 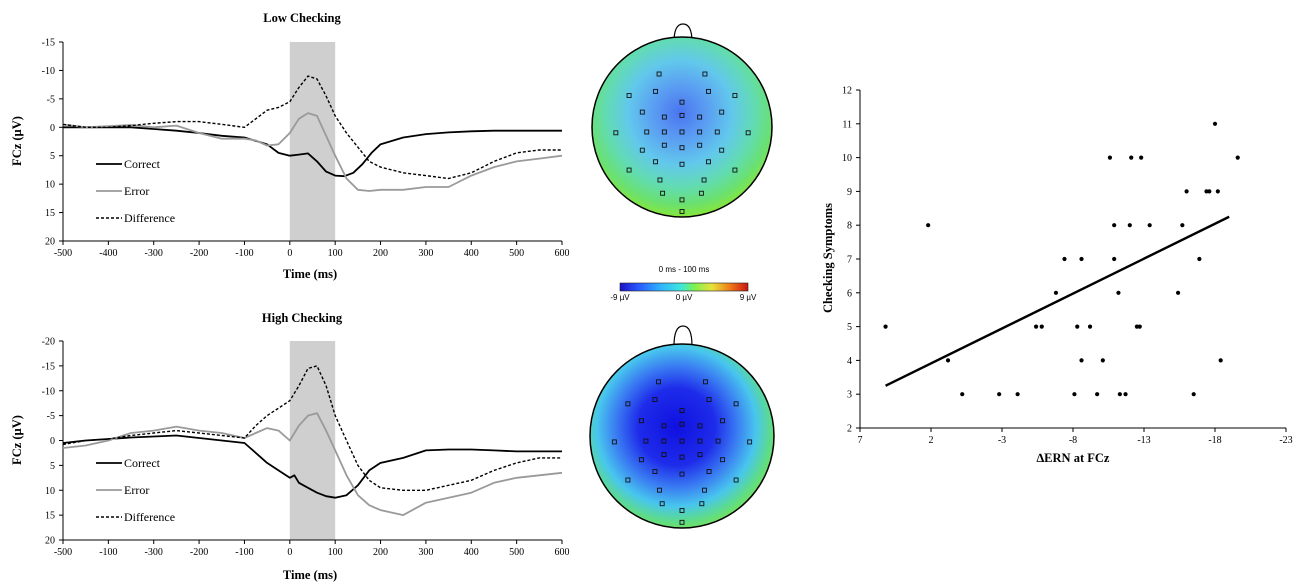 What do you see at coordinates (828, 258) in the screenshot?
I see `y-axis-label: Checking Symptoms` at bounding box center [828, 258].